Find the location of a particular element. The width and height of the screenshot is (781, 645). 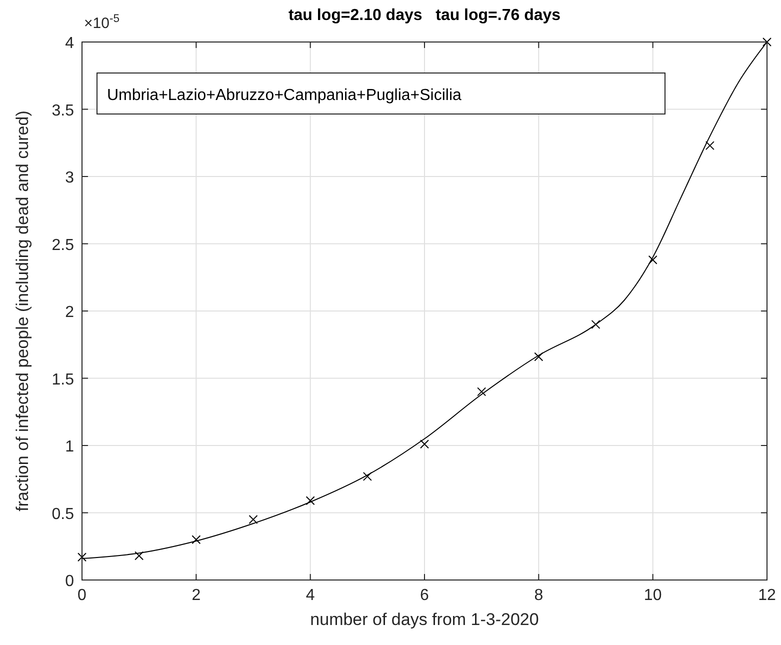

x-tick-label: 10 is located at coordinates (653, 595).